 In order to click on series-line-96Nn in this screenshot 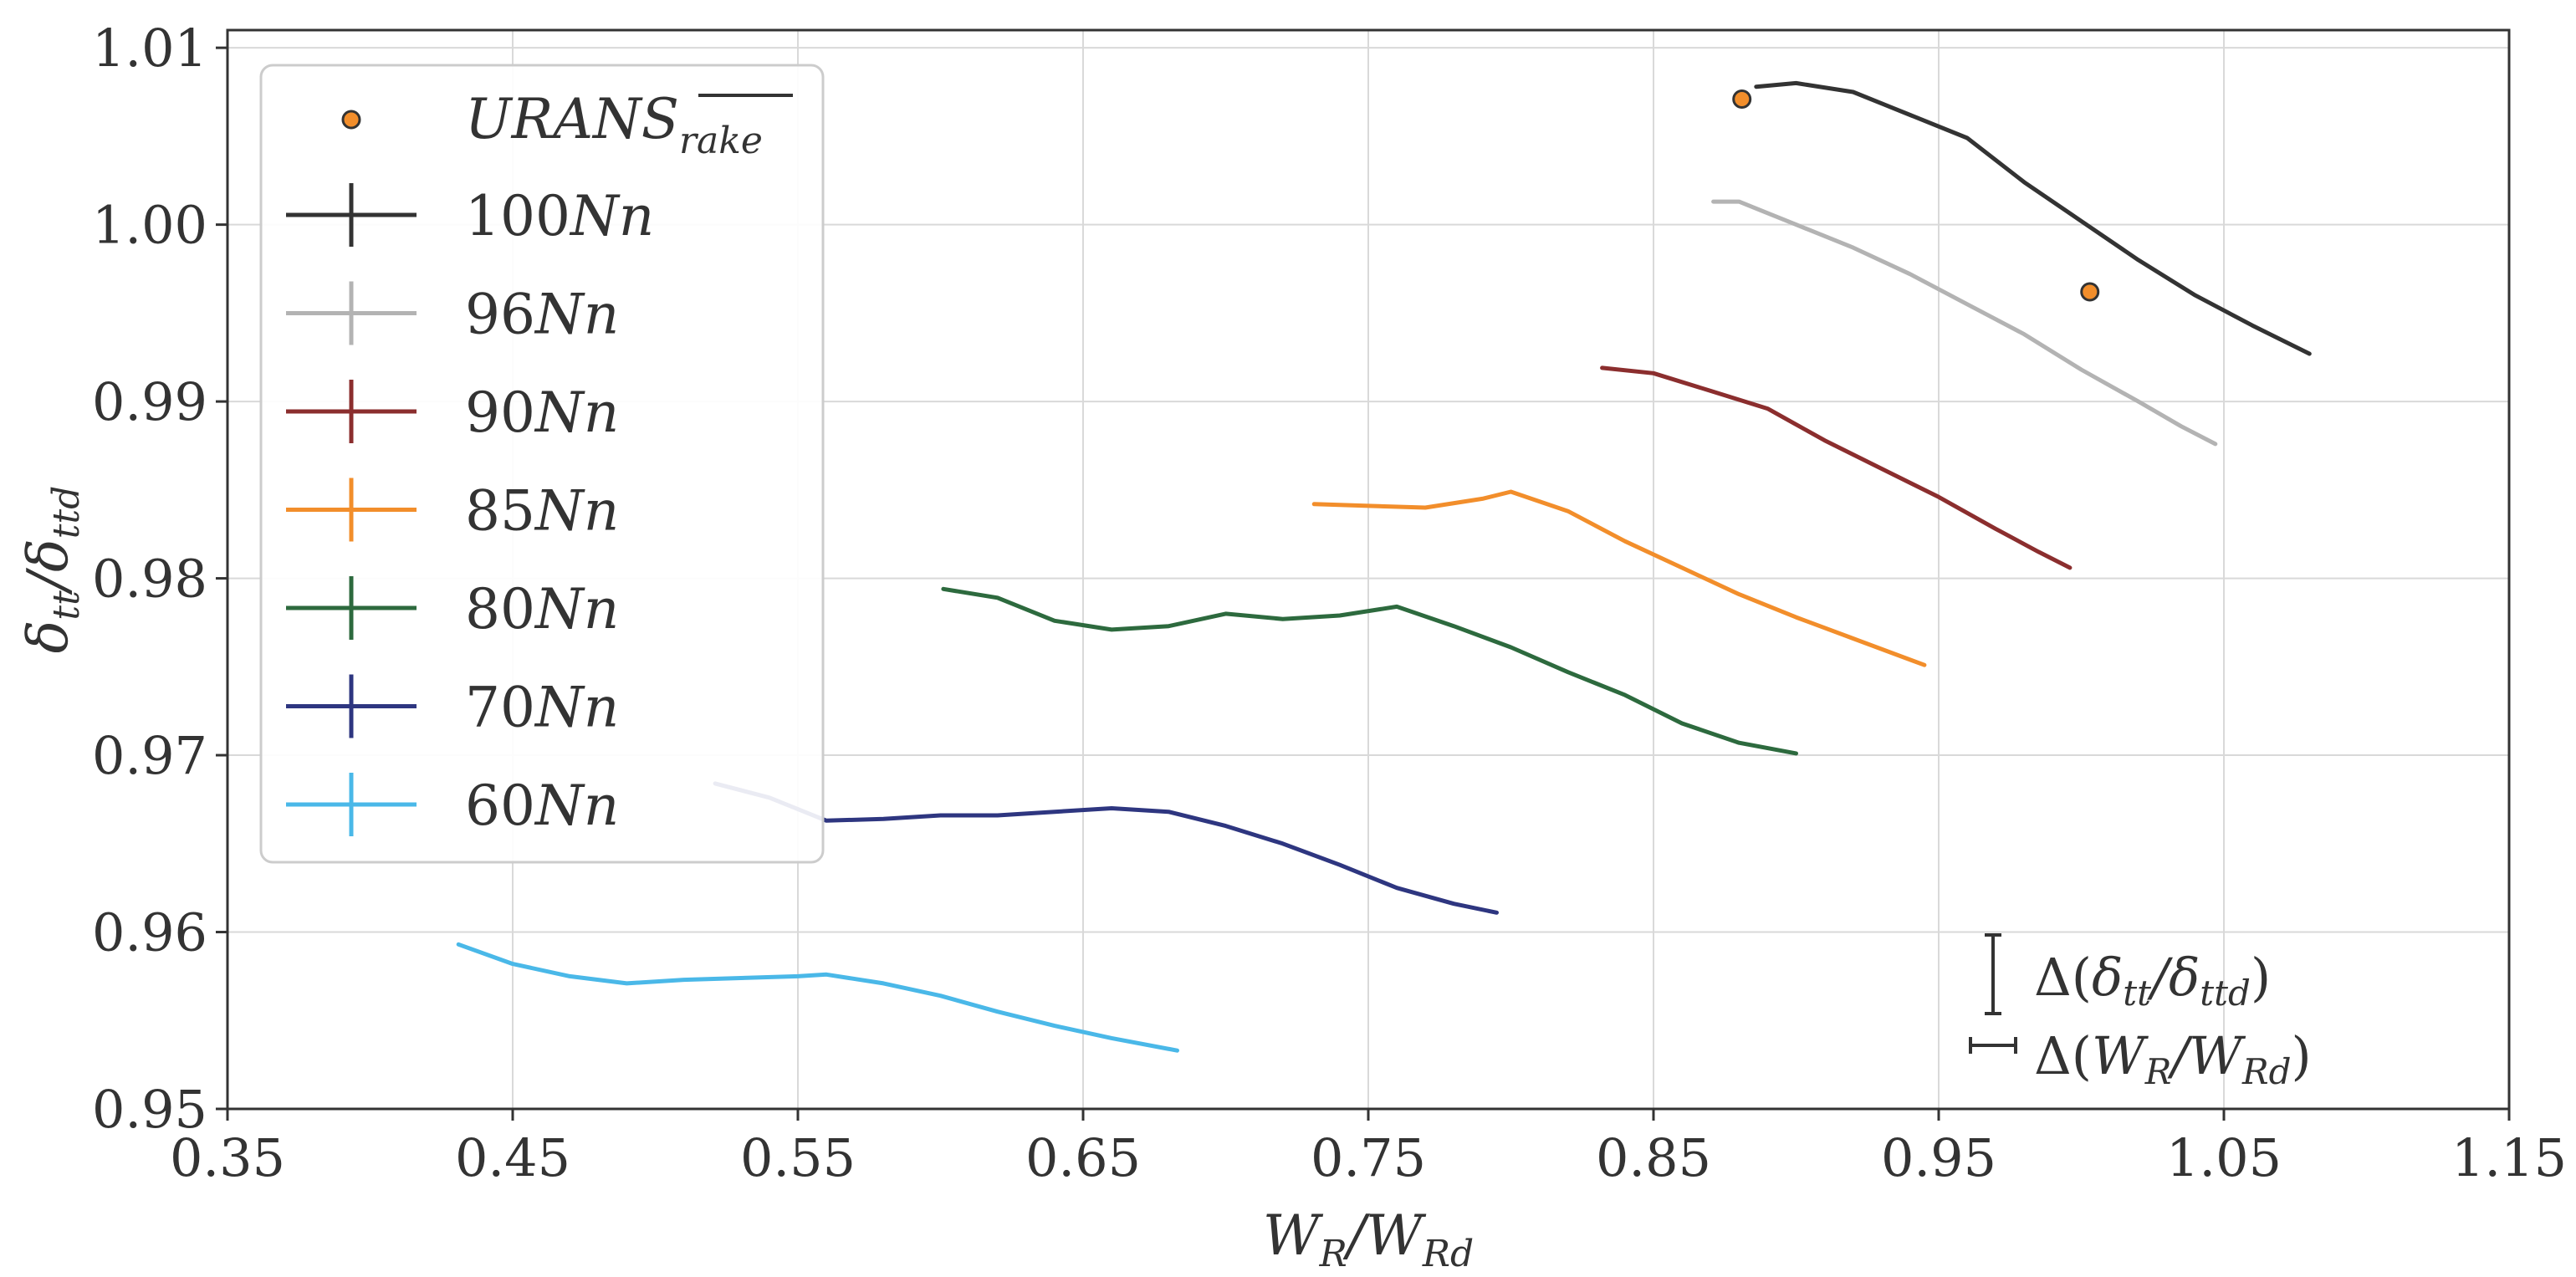, I will do `click(1964, 323)`.